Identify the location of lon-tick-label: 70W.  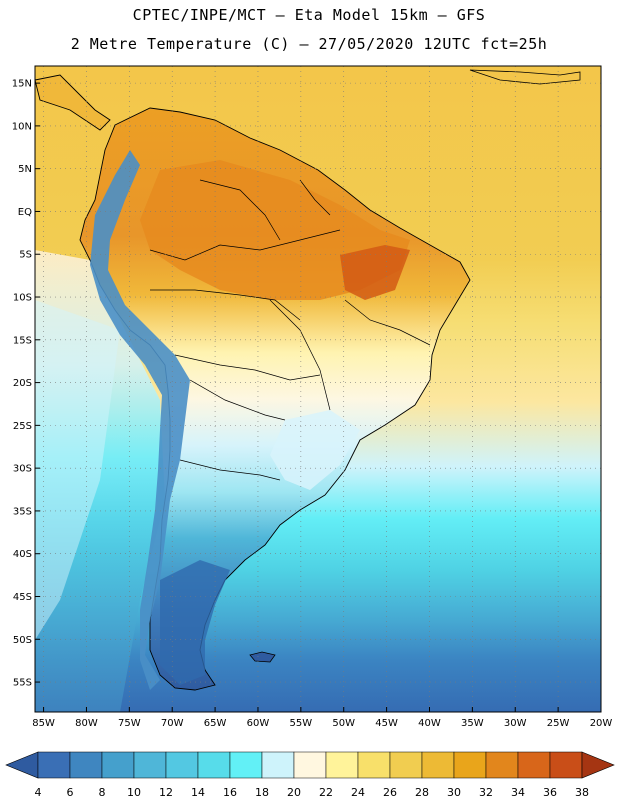
(172, 723).